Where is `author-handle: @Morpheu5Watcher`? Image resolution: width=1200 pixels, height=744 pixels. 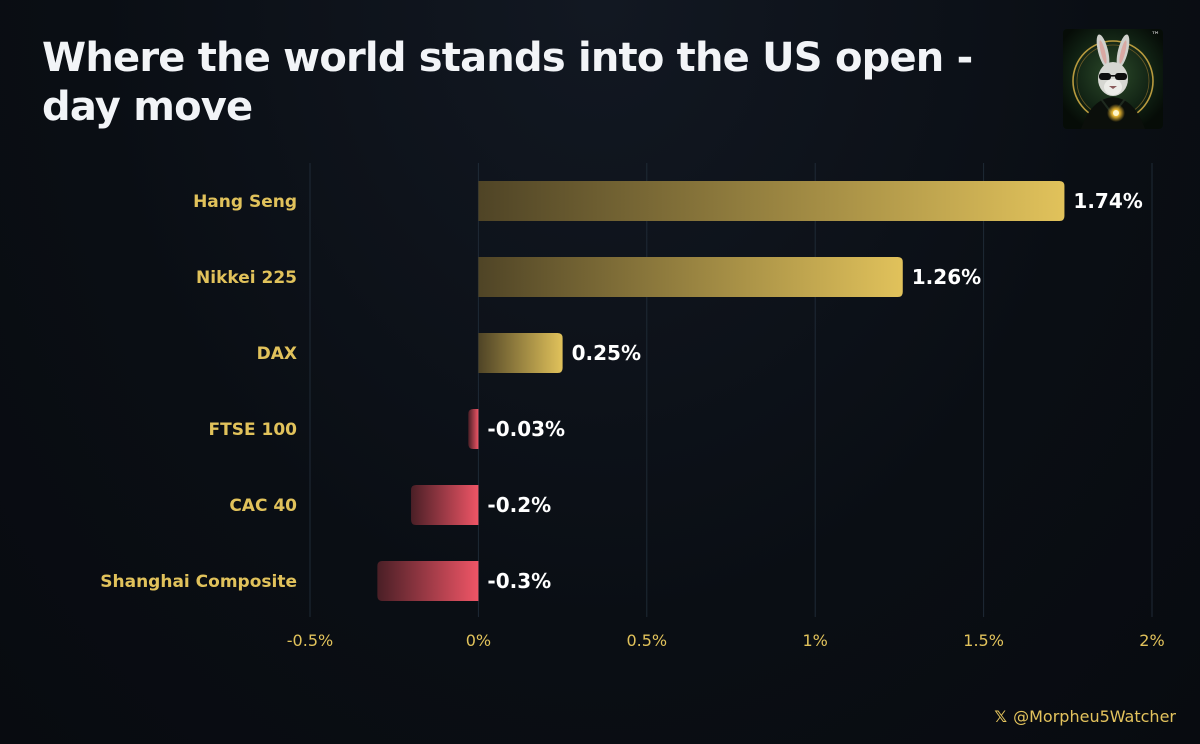
author-handle: @Morpheu5Watcher is located at coordinates (1094, 716).